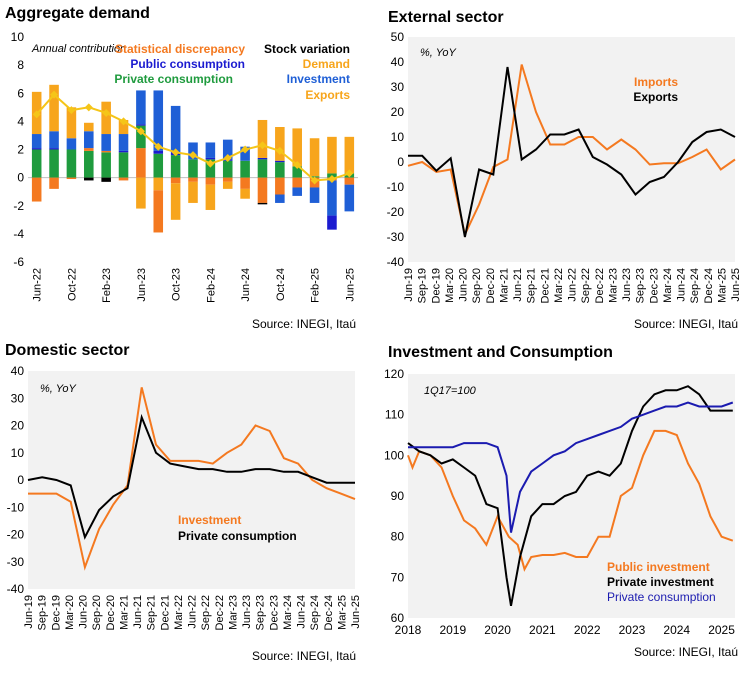 The height and width of the screenshot is (673, 750). What do you see at coordinates (18, 262) in the screenshot?
I see `p1-ytick-label: -6` at bounding box center [18, 262].